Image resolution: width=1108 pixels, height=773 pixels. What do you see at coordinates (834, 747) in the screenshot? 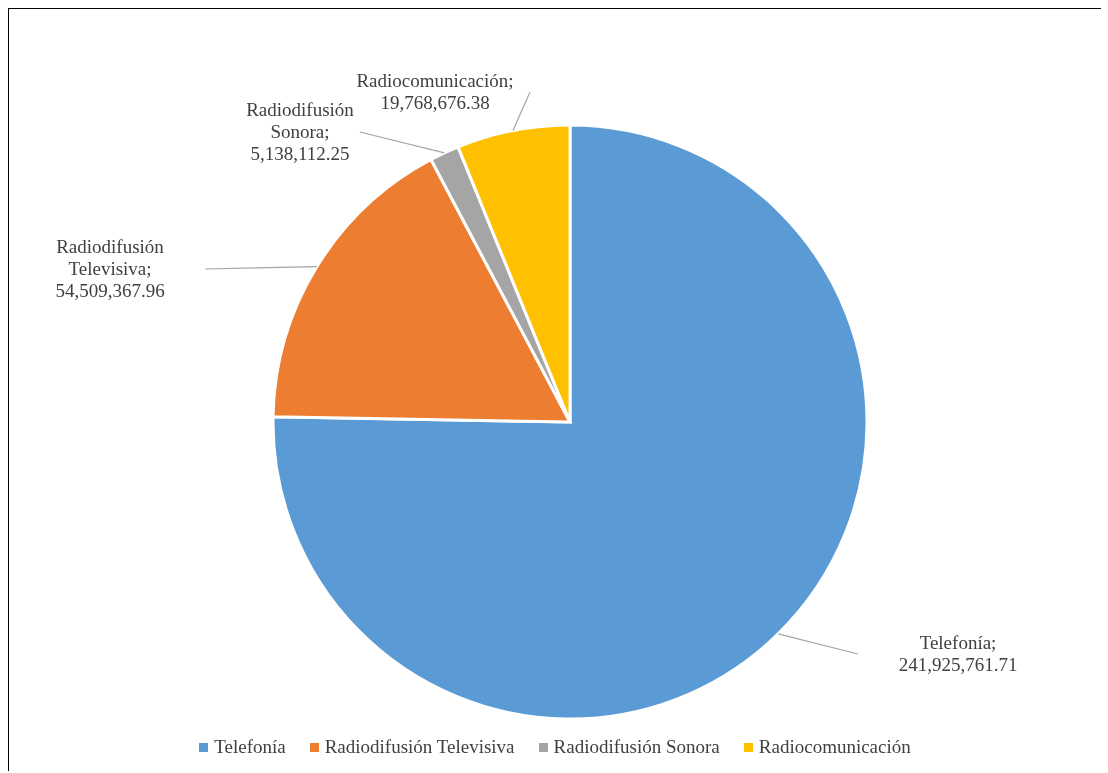
I see `legend-label: Radiocomunicación` at bounding box center [834, 747].